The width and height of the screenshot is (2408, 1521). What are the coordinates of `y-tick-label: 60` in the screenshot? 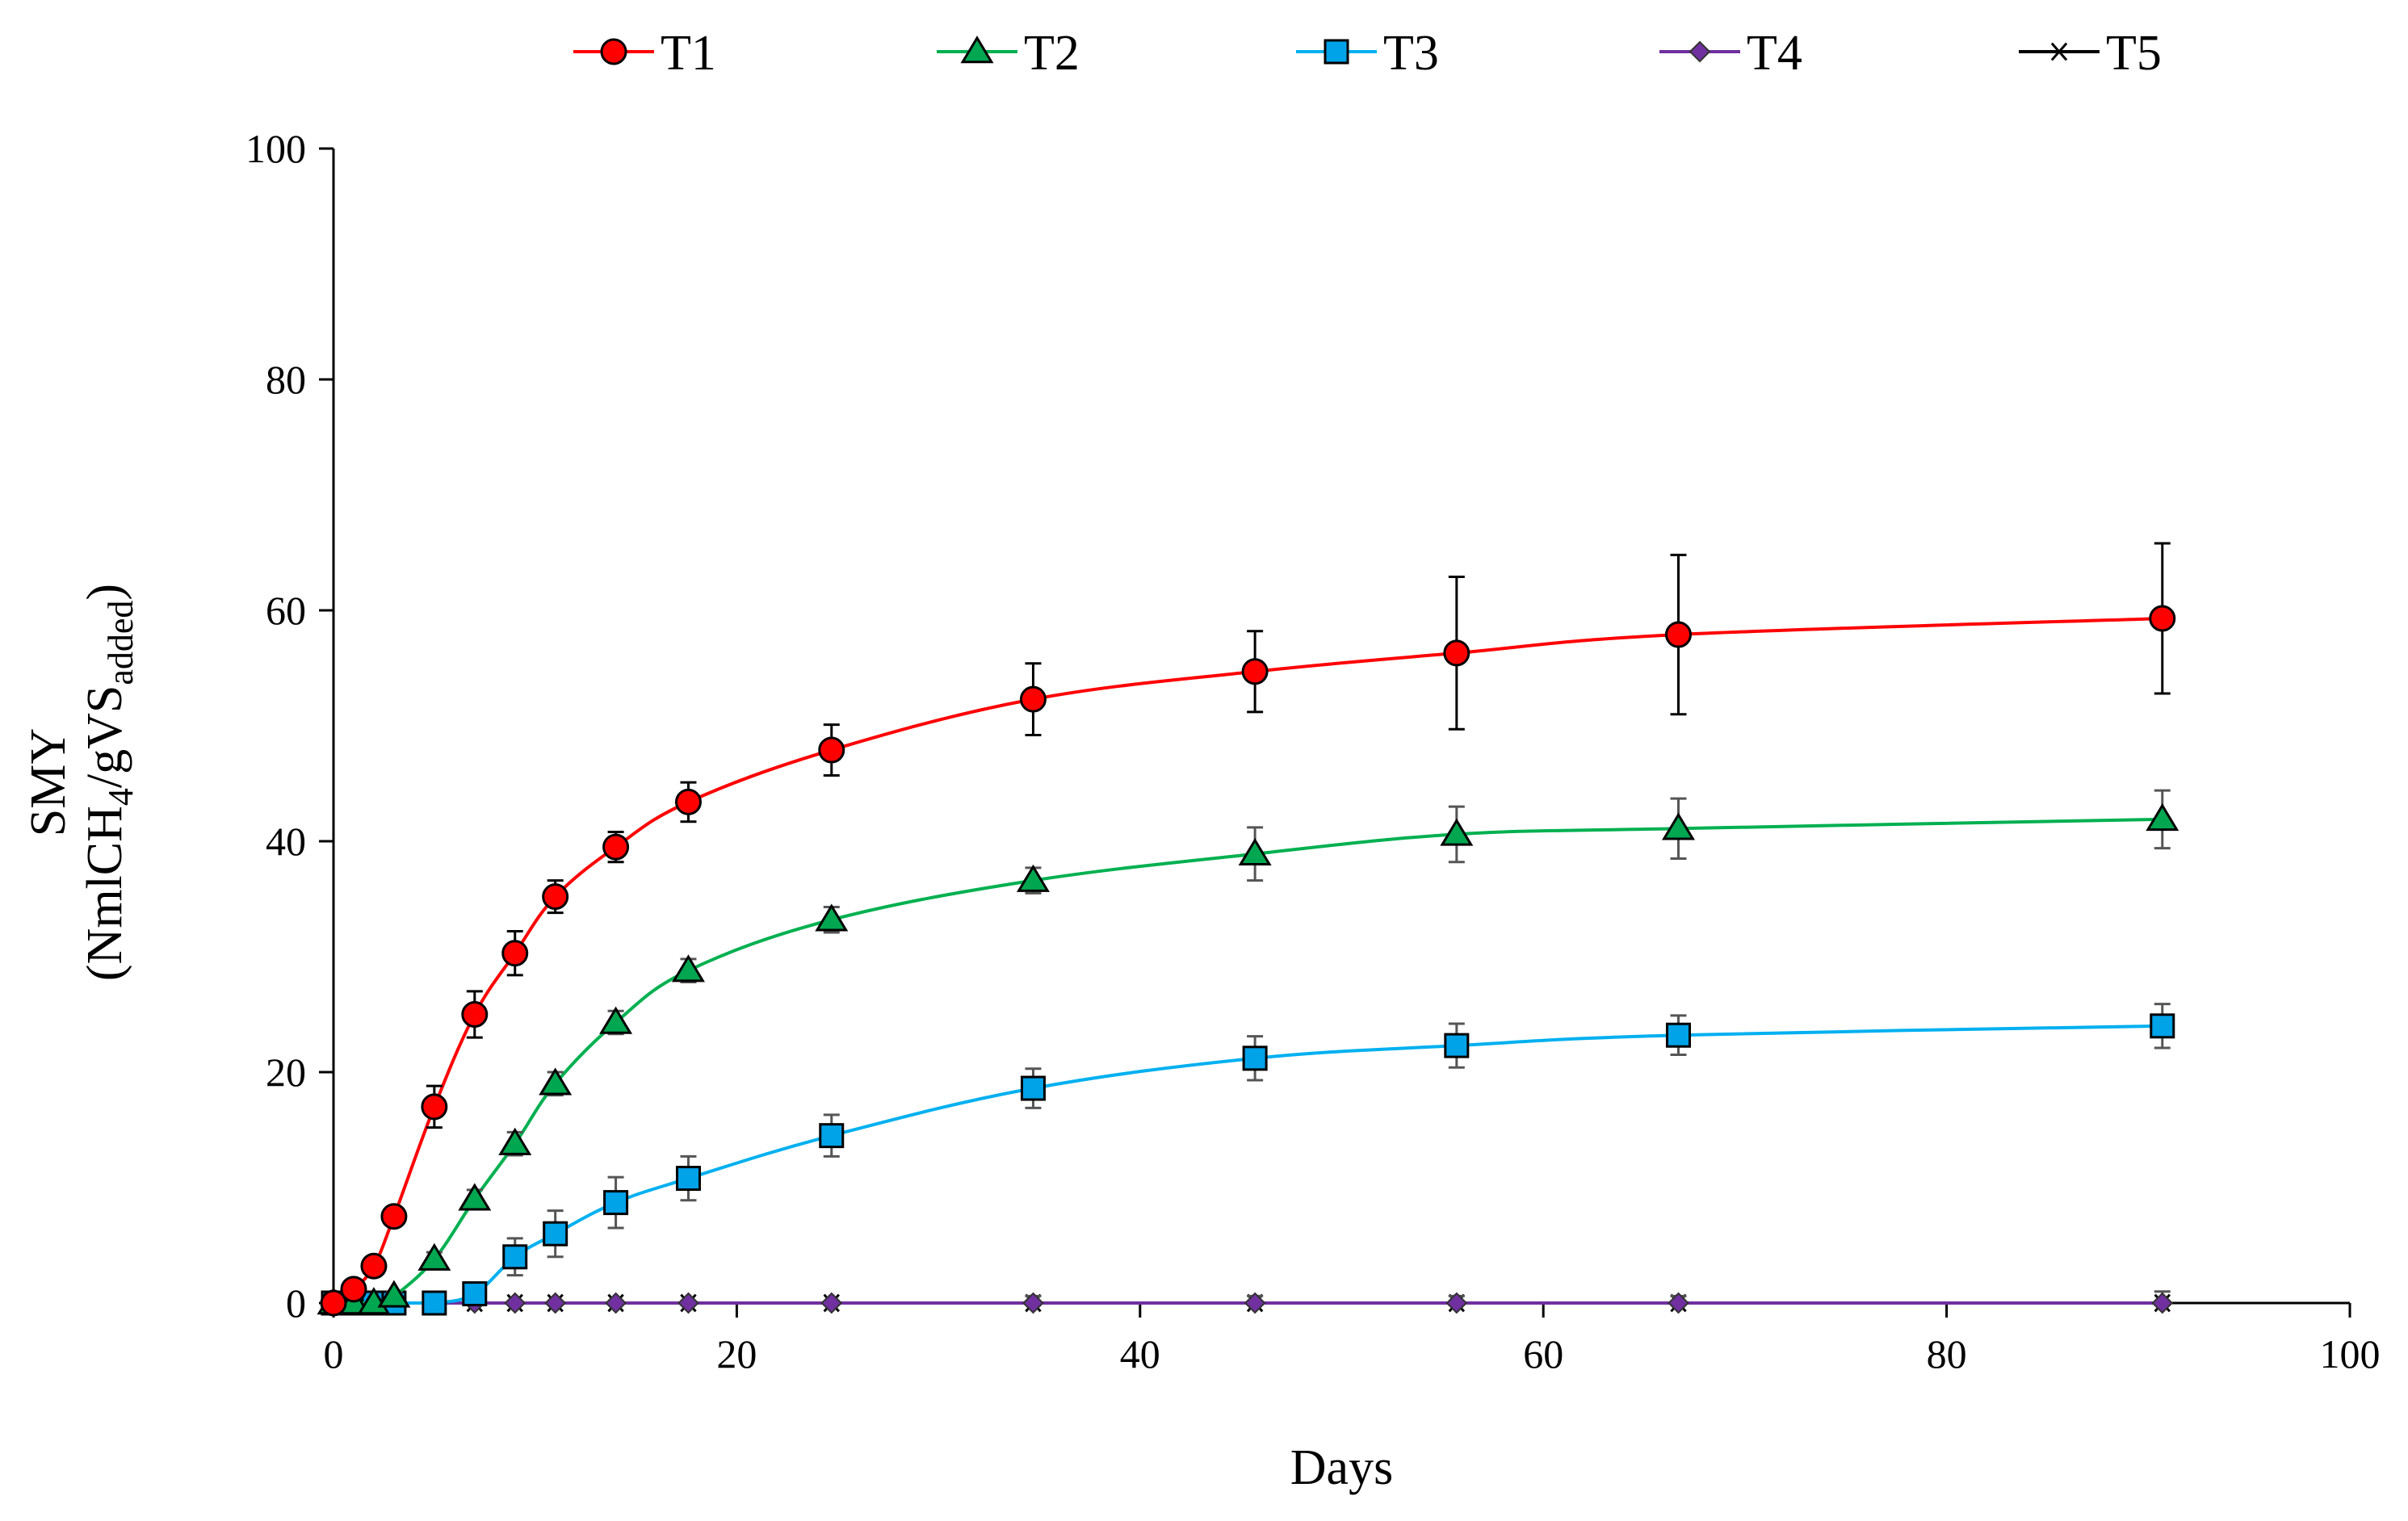 It's located at (286, 610).